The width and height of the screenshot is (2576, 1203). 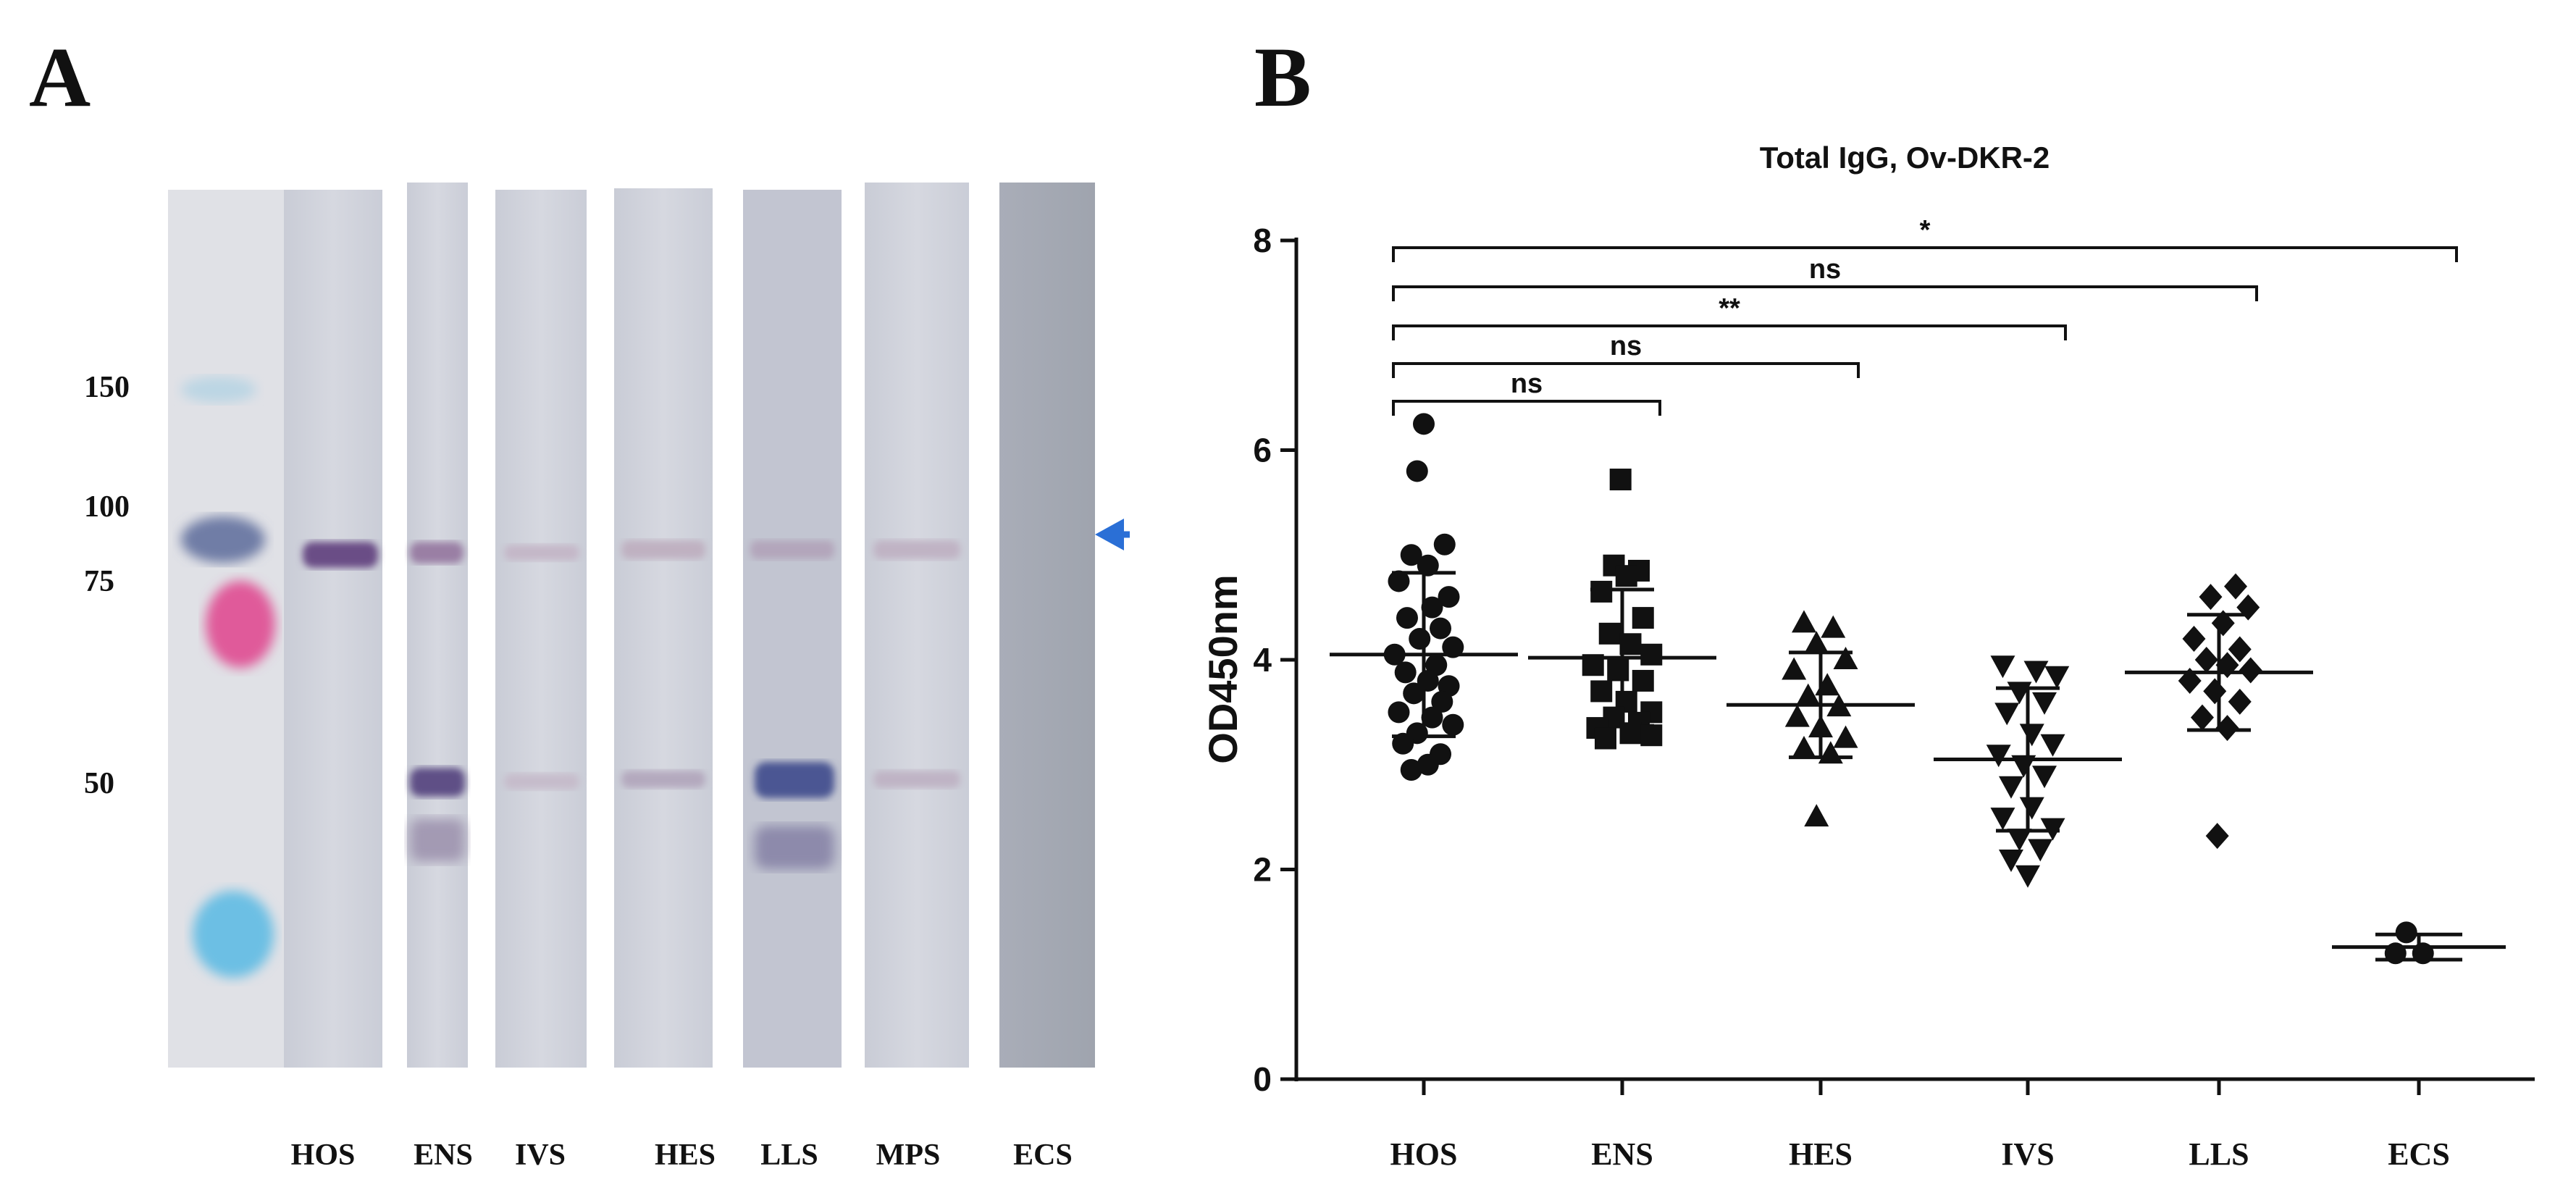 What do you see at coordinates (2219, 1154) in the screenshot?
I see `x-tick-label: LLS` at bounding box center [2219, 1154].